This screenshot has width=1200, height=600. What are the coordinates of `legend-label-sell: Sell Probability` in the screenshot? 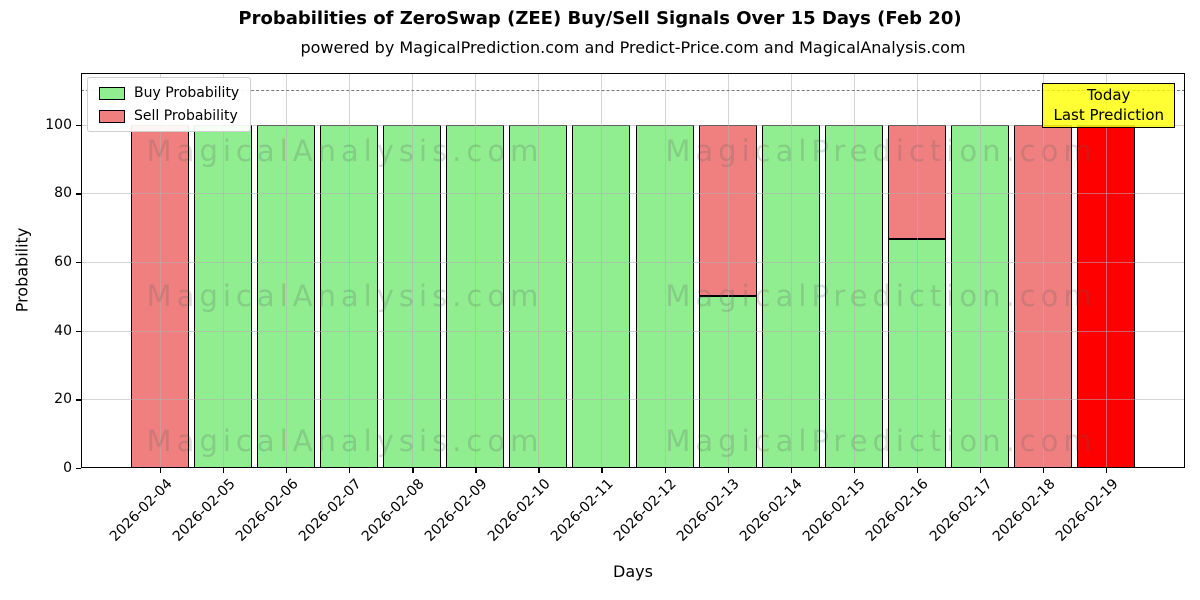 It's located at (186, 116).